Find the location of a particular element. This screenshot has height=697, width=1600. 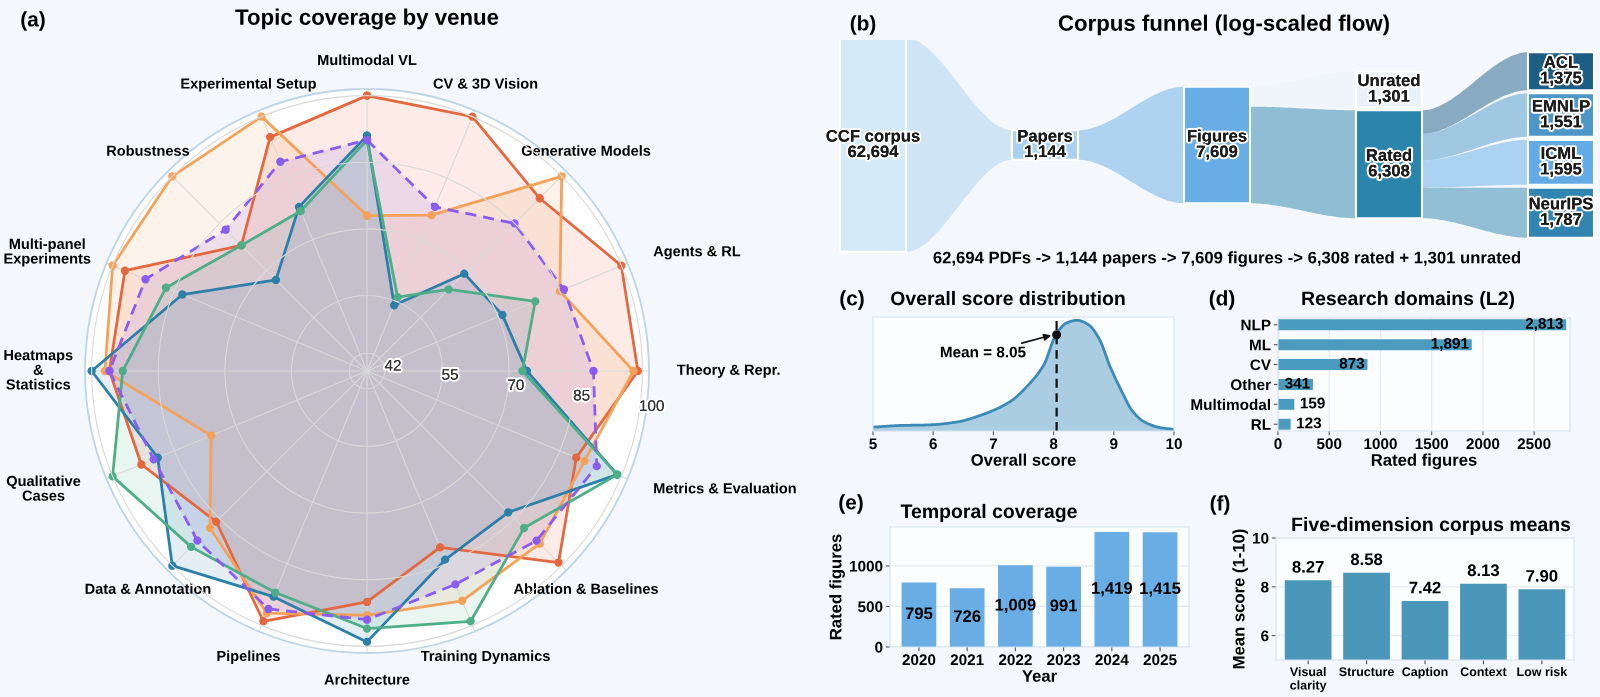

data-label: 1,375 is located at coordinates (1561, 78).